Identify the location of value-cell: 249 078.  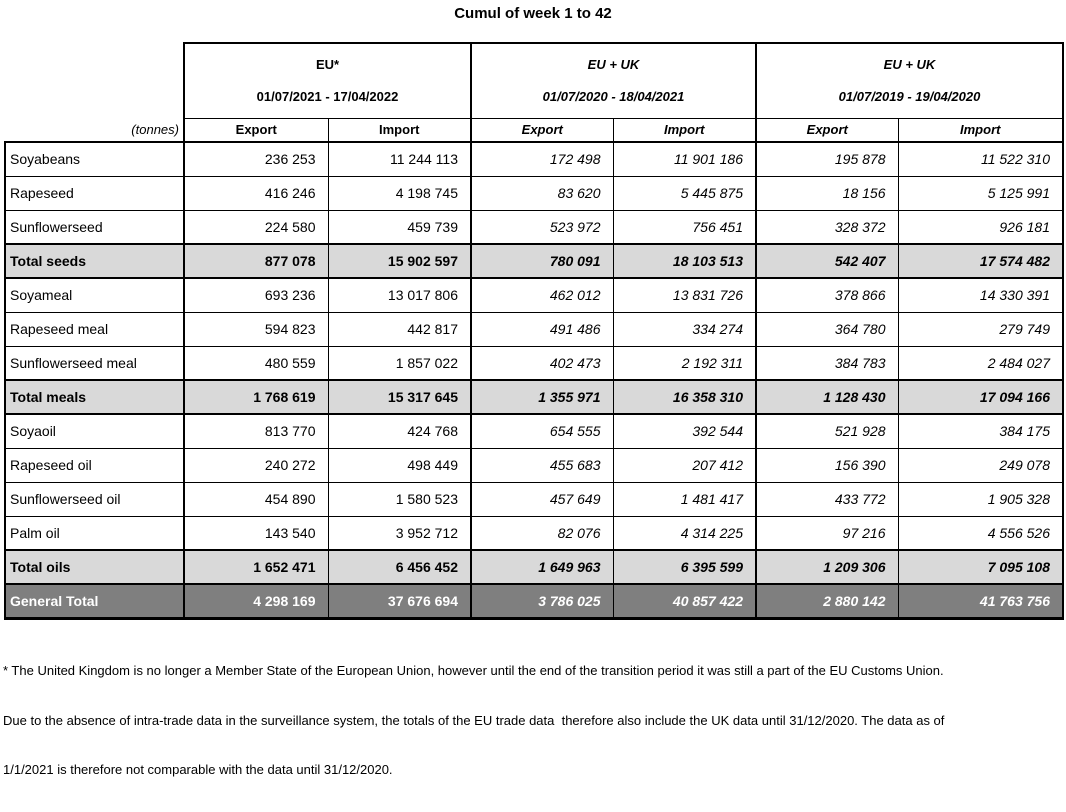
(980, 465).